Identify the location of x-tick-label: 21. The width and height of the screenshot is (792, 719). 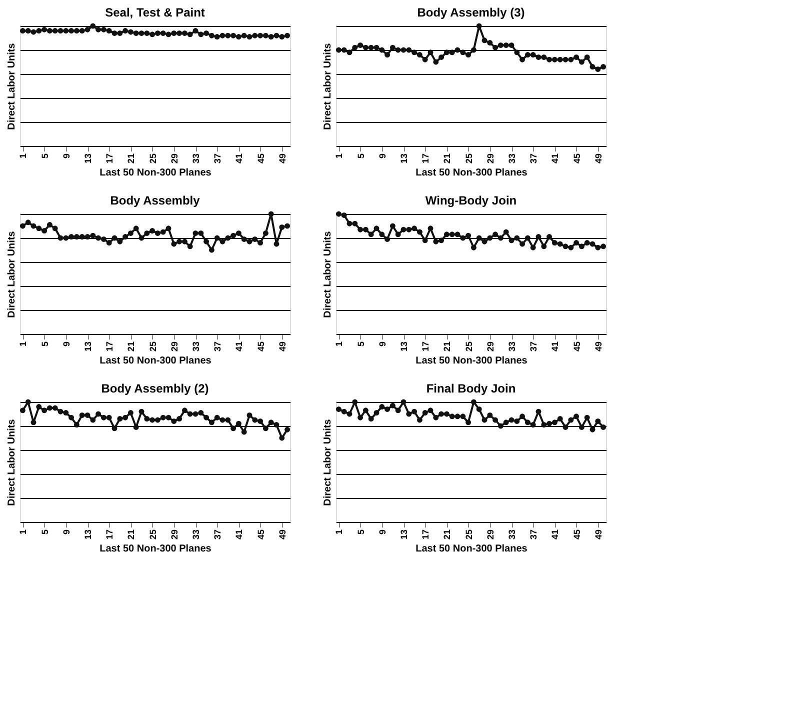
(131, 535).